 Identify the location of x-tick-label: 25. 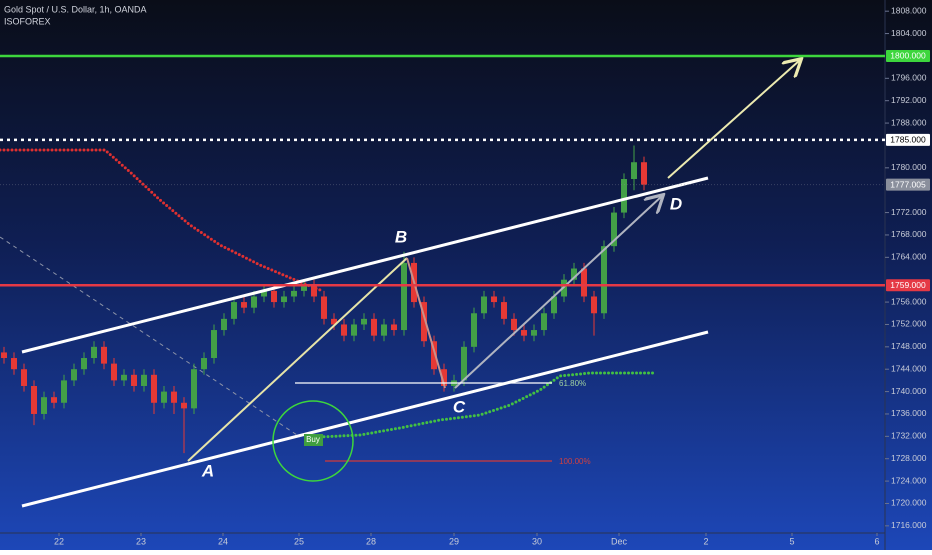
(299, 541).